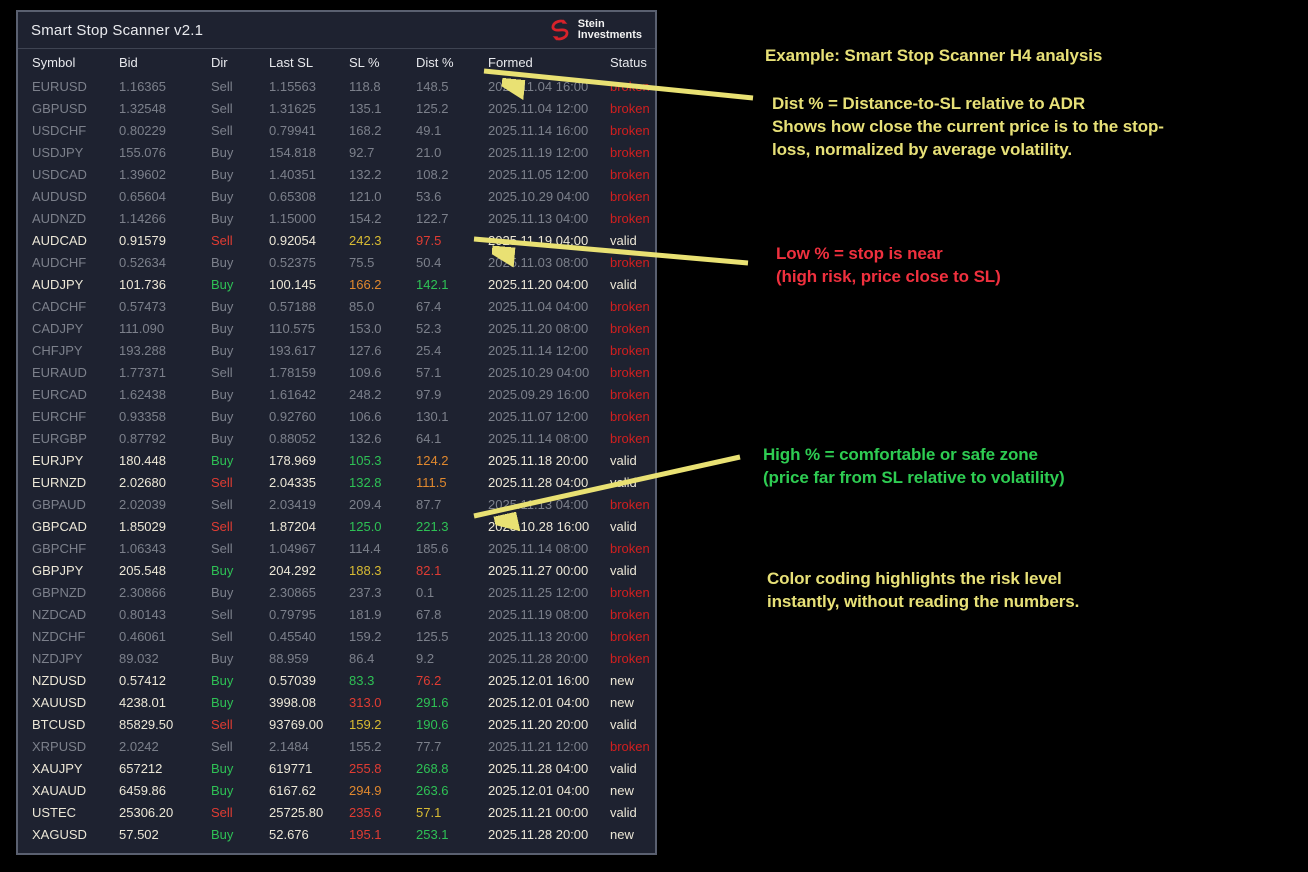  I want to click on cell-sl-pct: 188.3, so click(365, 570).